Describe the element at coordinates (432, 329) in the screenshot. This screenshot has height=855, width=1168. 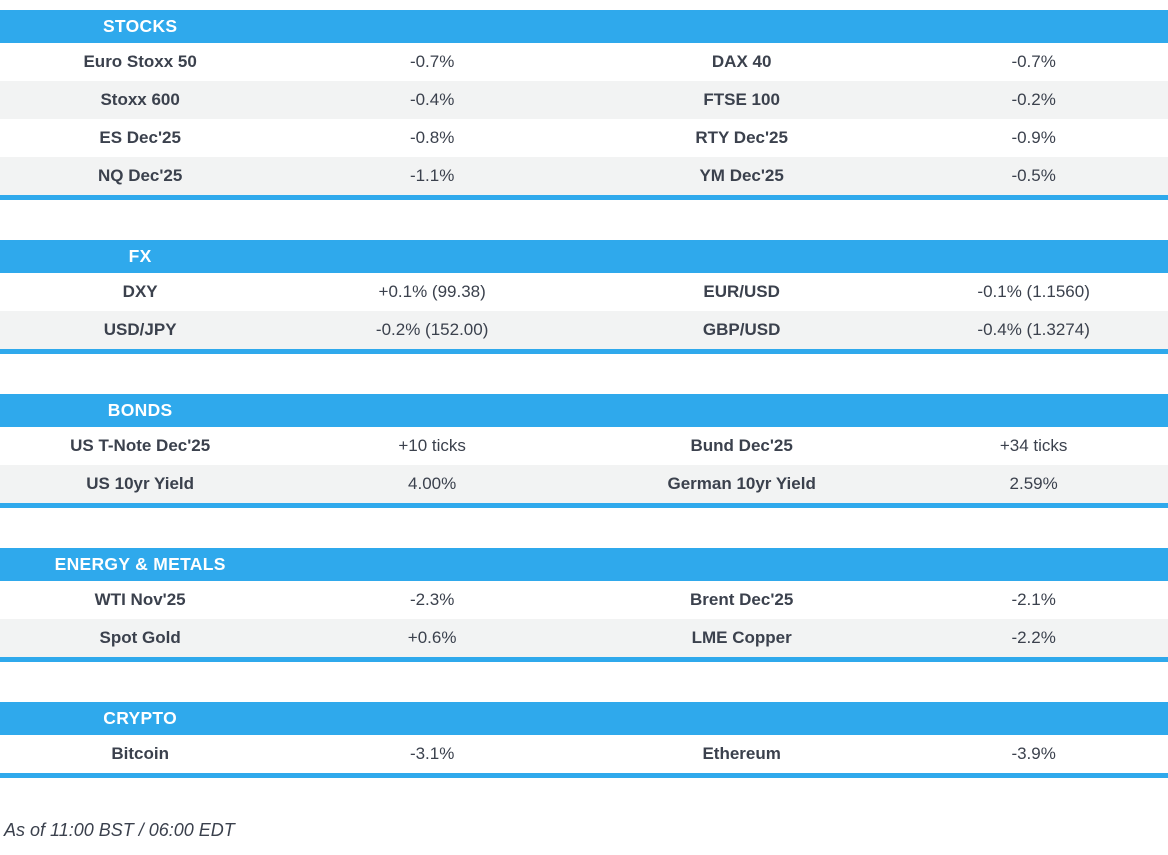
I see `instrument-value: -0.2% (152.00)` at that location.